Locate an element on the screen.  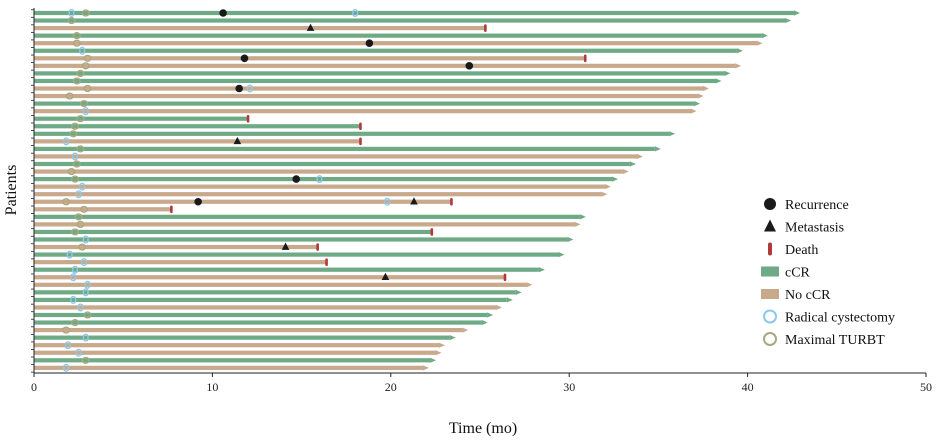
legend-label: Metastasis is located at coordinates (814, 228).